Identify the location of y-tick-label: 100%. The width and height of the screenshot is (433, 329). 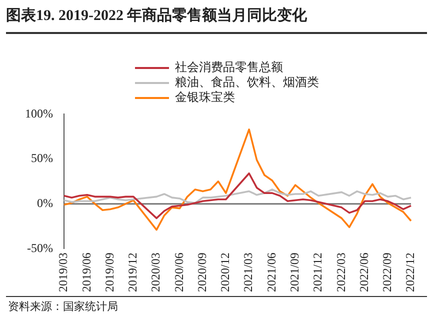
(38, 113).